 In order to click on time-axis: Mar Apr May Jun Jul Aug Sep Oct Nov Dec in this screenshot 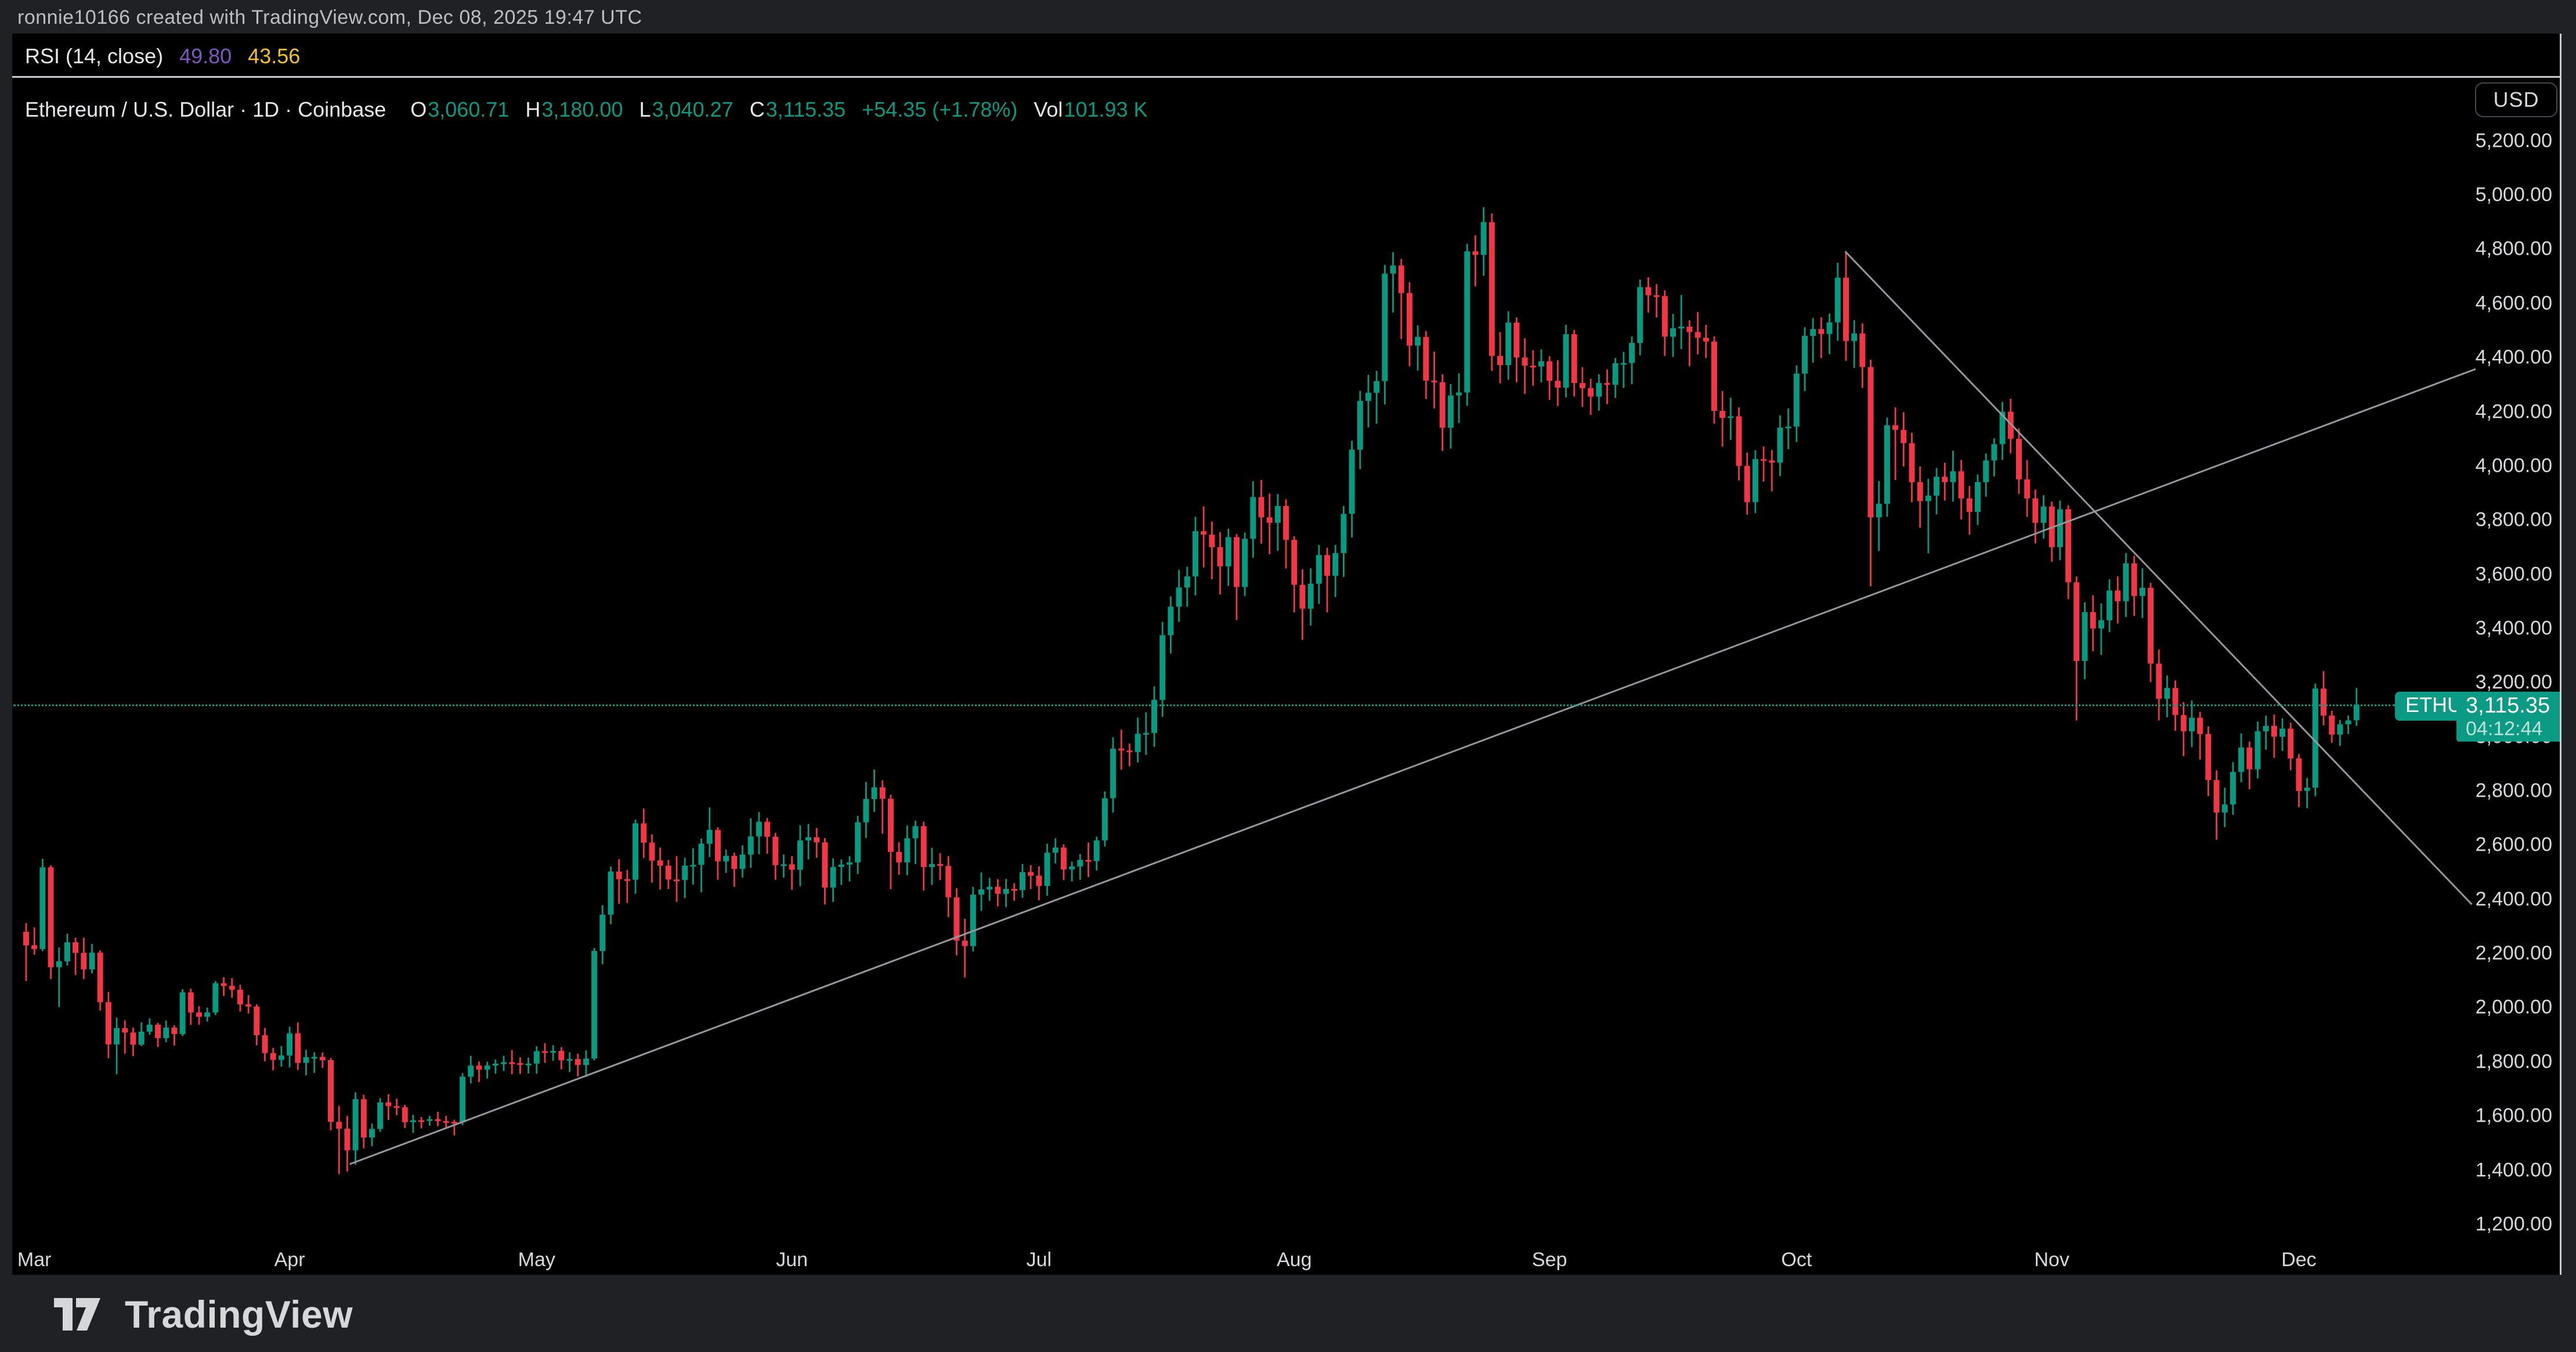, I will do `click(1244, 1261)`.